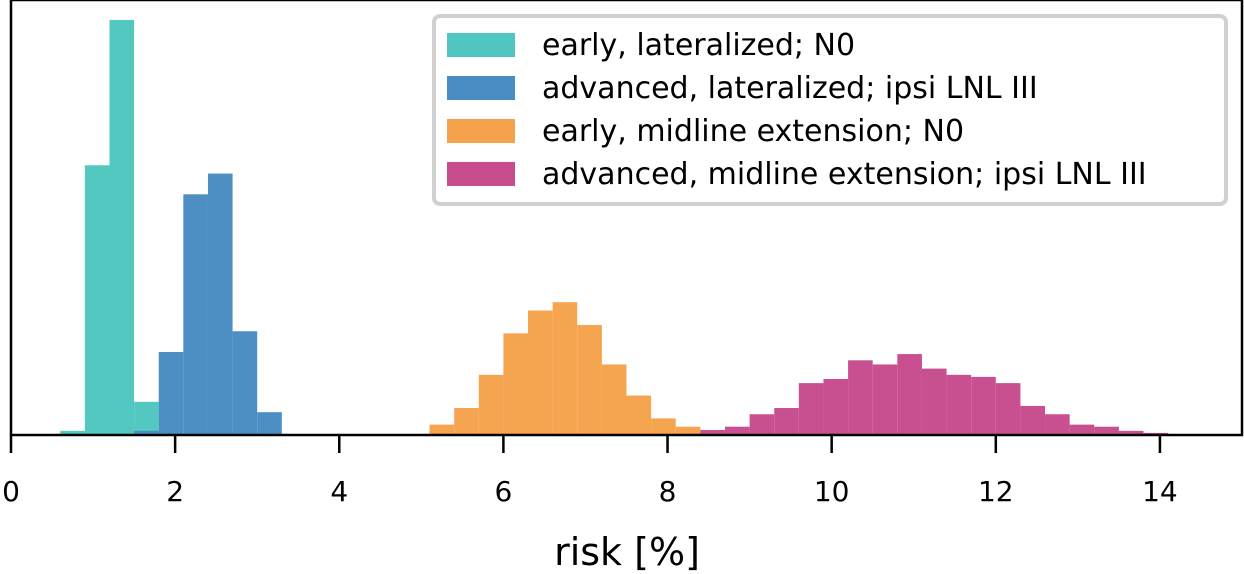 The width and height of the screenshot is (1244, 574). What do you see at coordinates (1160, 491) in the screenshot?
I see `x-tick-label: 14` at bounding box center [1160, 491].